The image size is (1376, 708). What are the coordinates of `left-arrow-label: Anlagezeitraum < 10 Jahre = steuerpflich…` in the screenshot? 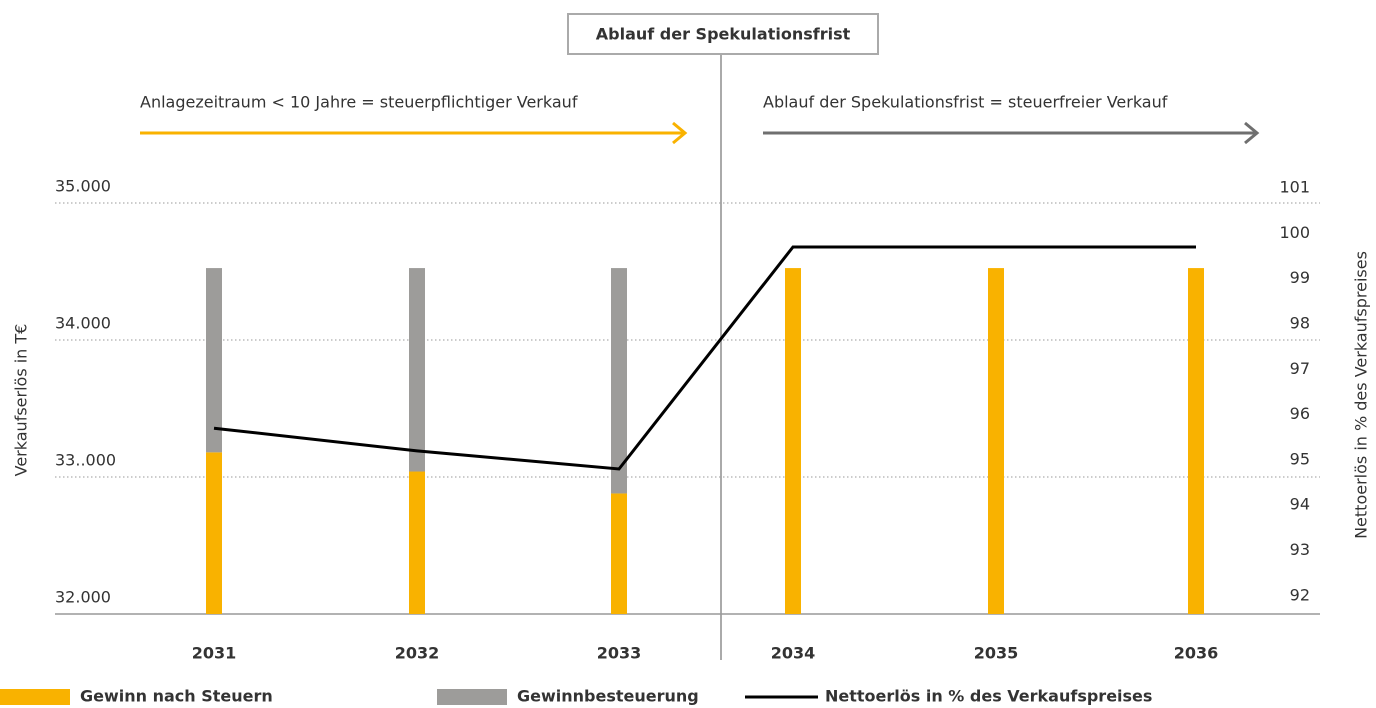 It's located at (359, 102).